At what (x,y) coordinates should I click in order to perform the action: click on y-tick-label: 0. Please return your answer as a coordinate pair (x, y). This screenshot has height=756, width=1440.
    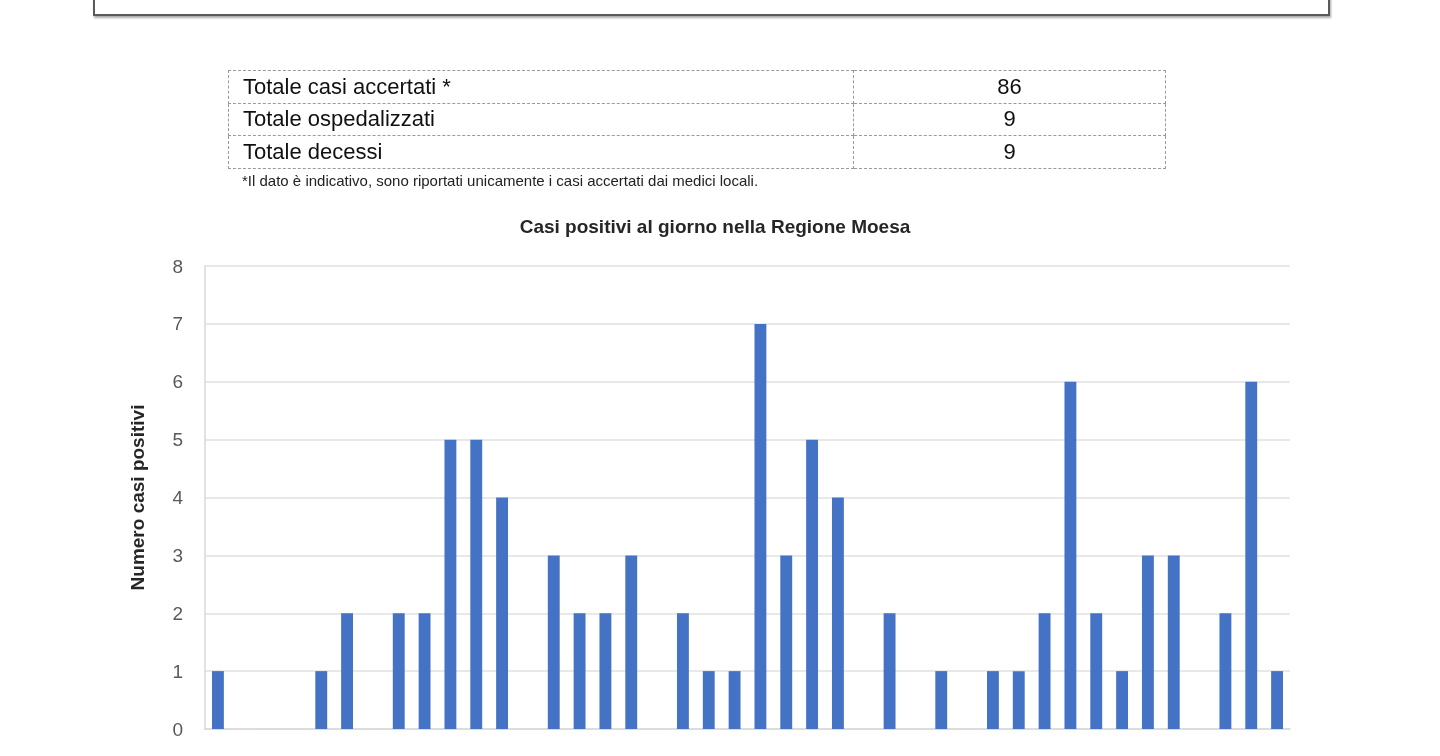
    Looking at the image, I should click on (177, 729).